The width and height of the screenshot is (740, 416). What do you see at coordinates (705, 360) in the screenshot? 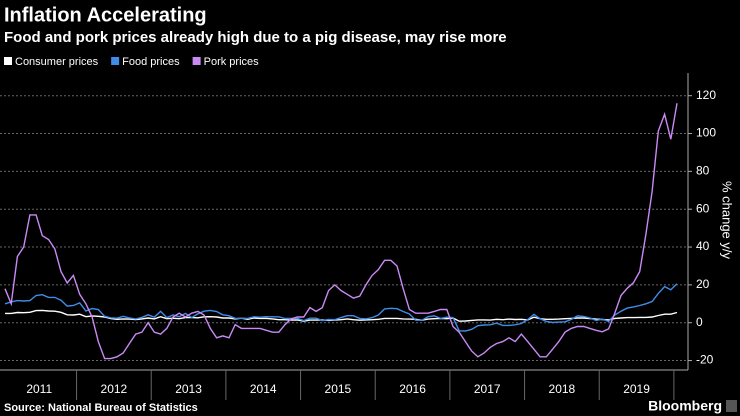
I see `y-tick-label: -20` at bounding box center [705, 360].